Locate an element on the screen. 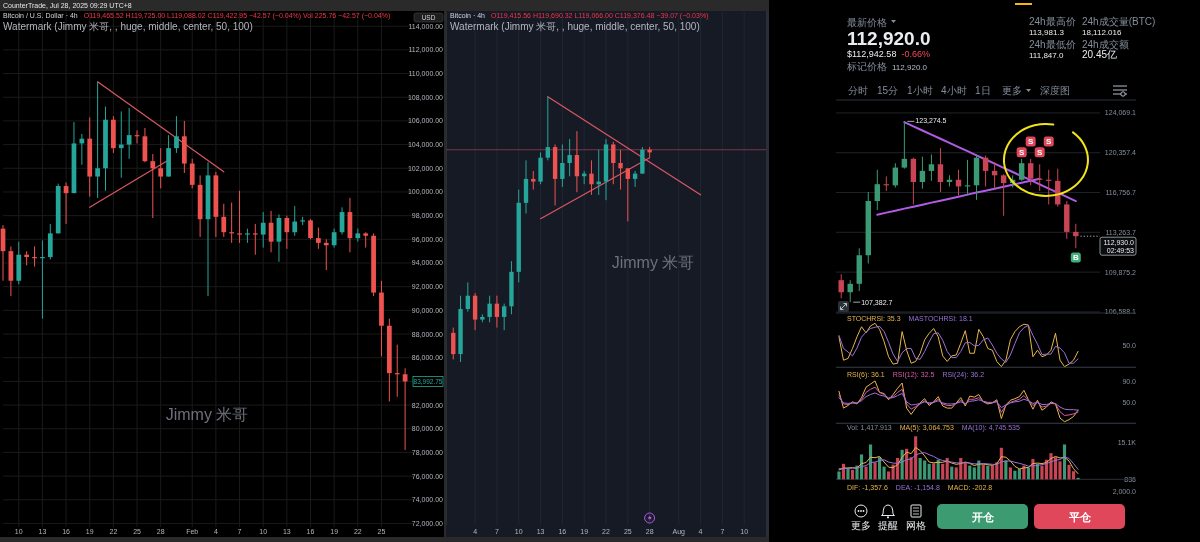 Image resolution: width=1200 pixels, height=542 pixels. series-label: B is located at coordinates (1075, 258).